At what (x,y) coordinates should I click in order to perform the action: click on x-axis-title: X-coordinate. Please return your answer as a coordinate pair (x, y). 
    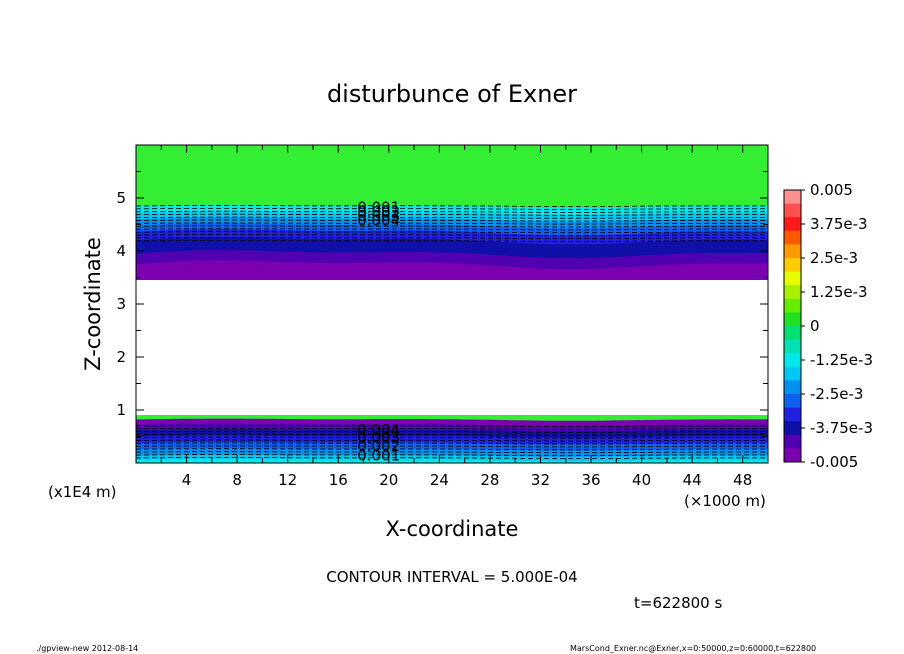
    Looking at the image, I should click on (452, 529).